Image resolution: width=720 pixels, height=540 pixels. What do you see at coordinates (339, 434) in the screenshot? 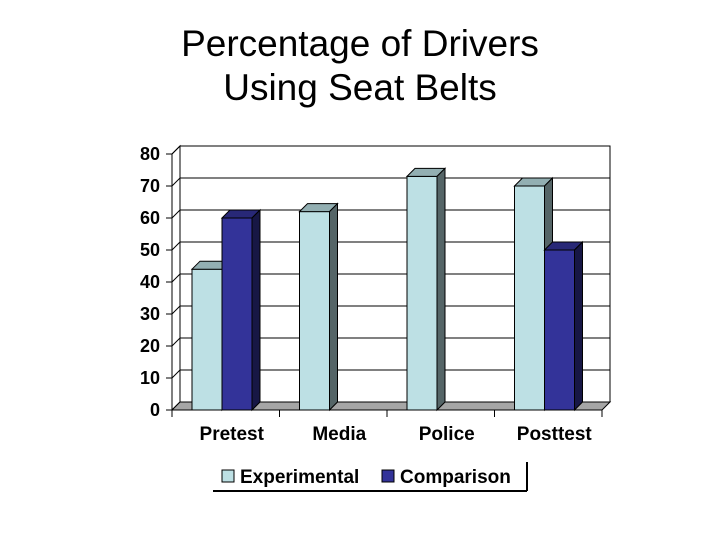
I see `x-category-label: Media` at bounding box center [339, 434].